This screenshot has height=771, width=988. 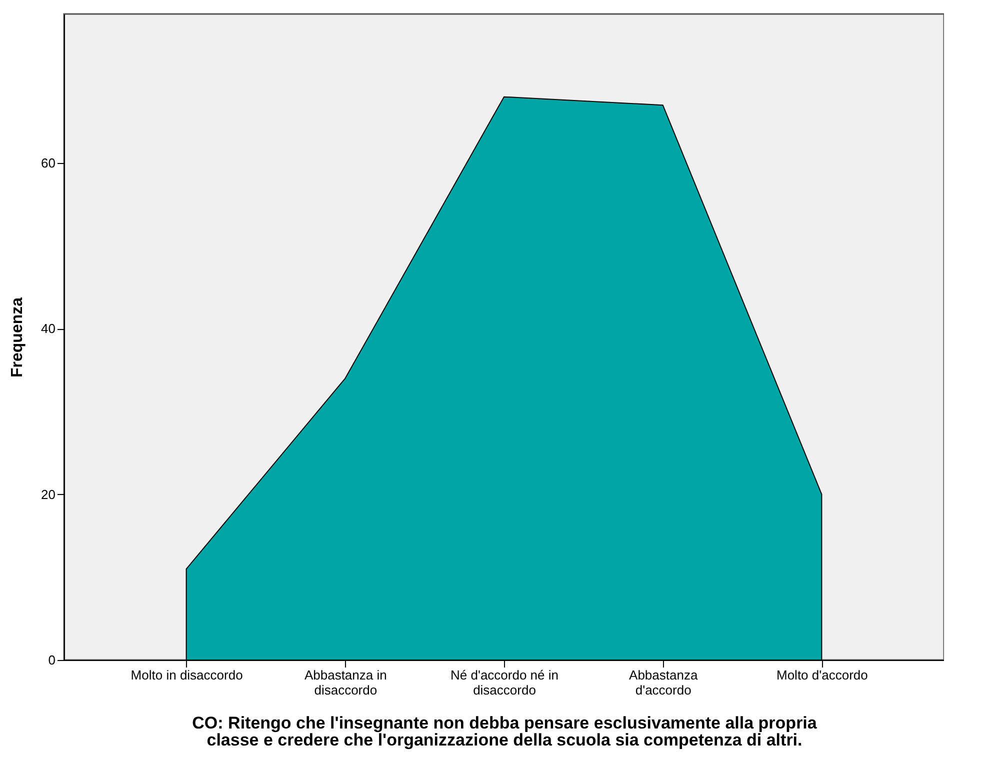 I want to click on x-tick-label: Molto d'accordo, so click(x=822, y=675).